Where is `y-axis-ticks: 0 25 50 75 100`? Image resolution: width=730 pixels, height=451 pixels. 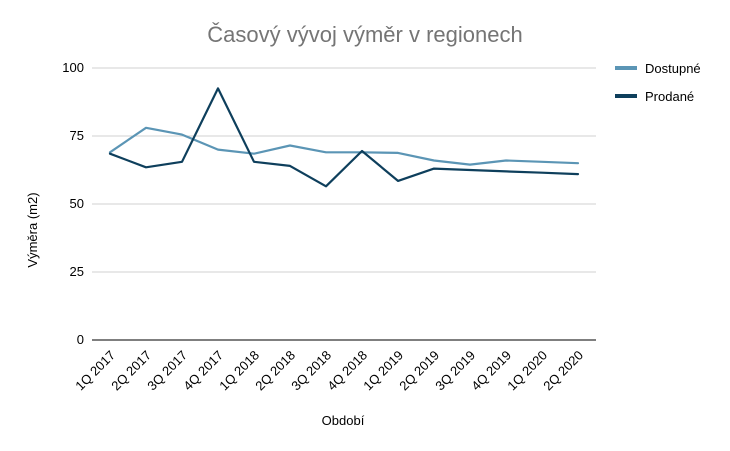
y-axis-ticks: 0 25 50 75 100 is located at coordinates (73, 203).